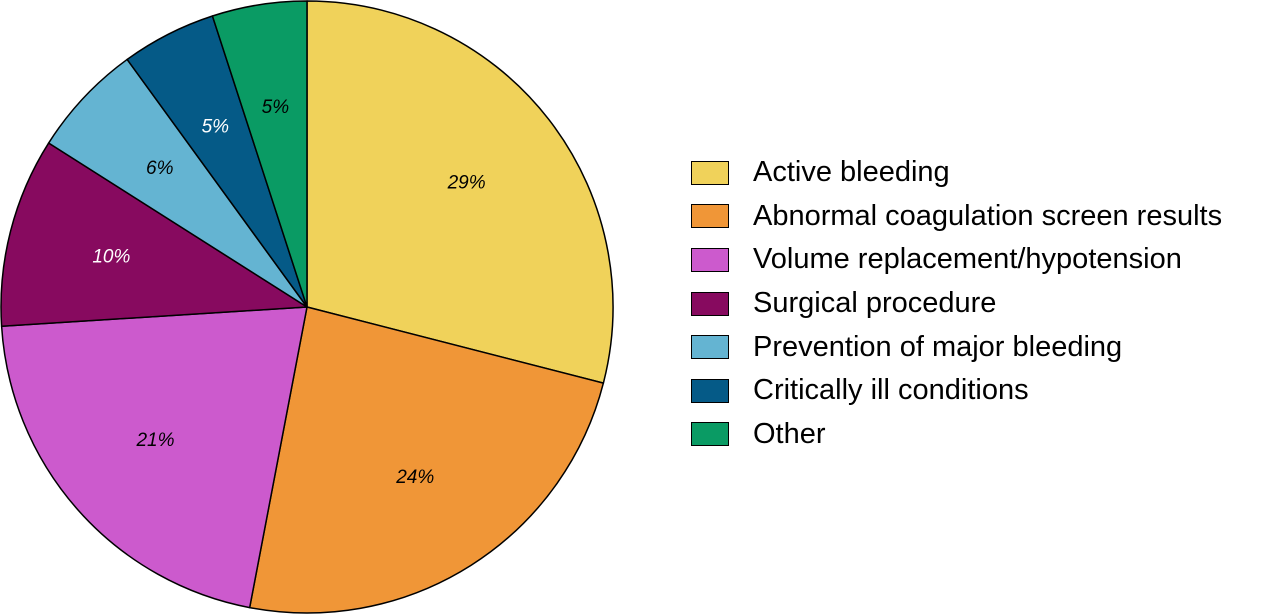  I want to click on pie-slice-label-surgical-procedure: 10%, so click(111, 256).